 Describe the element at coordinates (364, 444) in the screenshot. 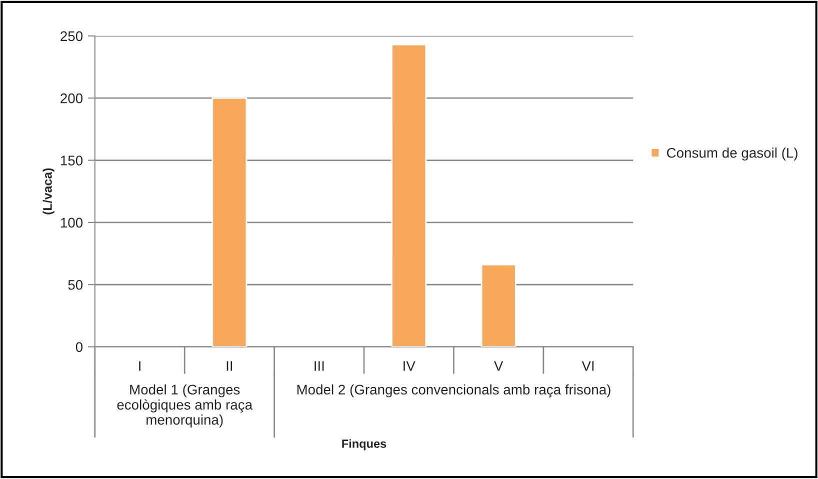

I see `text: Finques` at that location.